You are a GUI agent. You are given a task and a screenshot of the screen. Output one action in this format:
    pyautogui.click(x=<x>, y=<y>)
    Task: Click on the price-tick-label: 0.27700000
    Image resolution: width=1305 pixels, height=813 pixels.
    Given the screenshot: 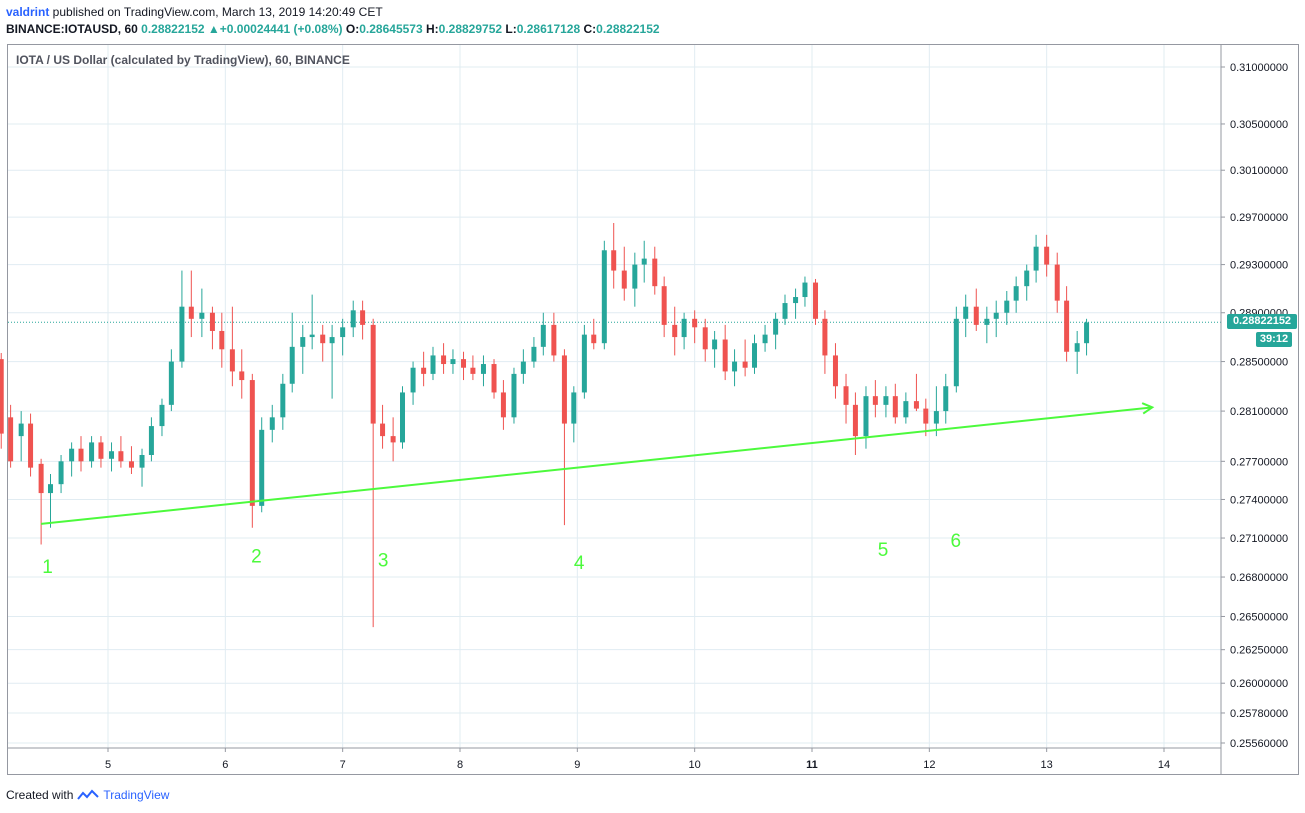 What is the action you would take?
    pyautogui.click(x=1259, y=462)
    